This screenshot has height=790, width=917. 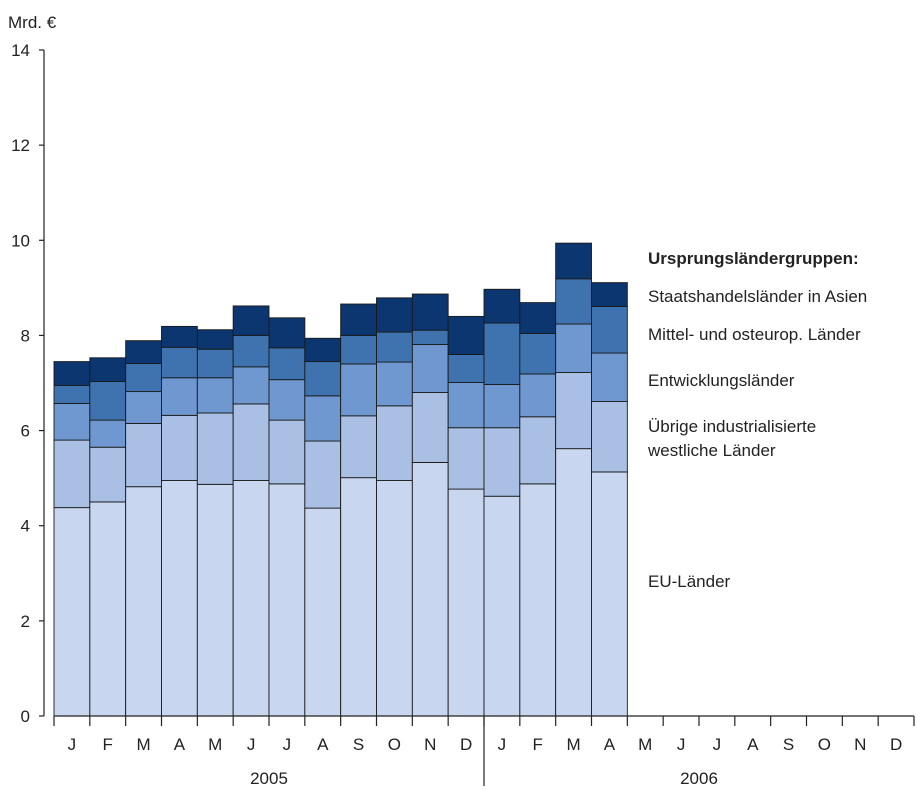 I want to click on y-tick-label: 8, so click(x=25, y=335).